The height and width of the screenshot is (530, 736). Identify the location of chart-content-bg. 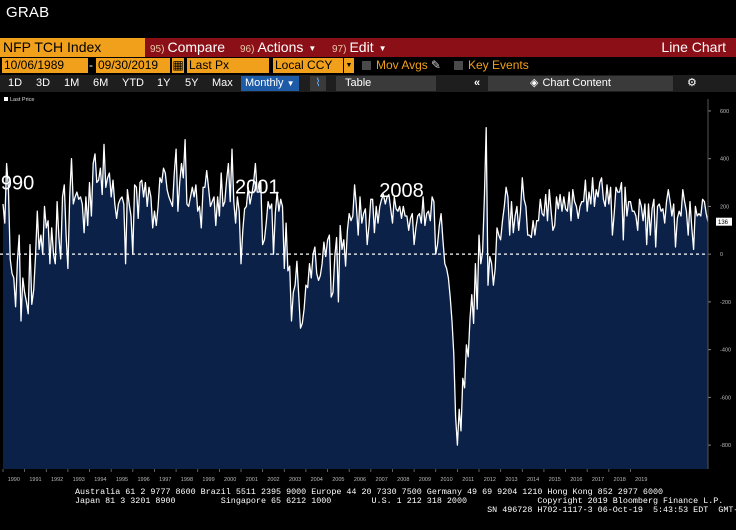
(580, 83).